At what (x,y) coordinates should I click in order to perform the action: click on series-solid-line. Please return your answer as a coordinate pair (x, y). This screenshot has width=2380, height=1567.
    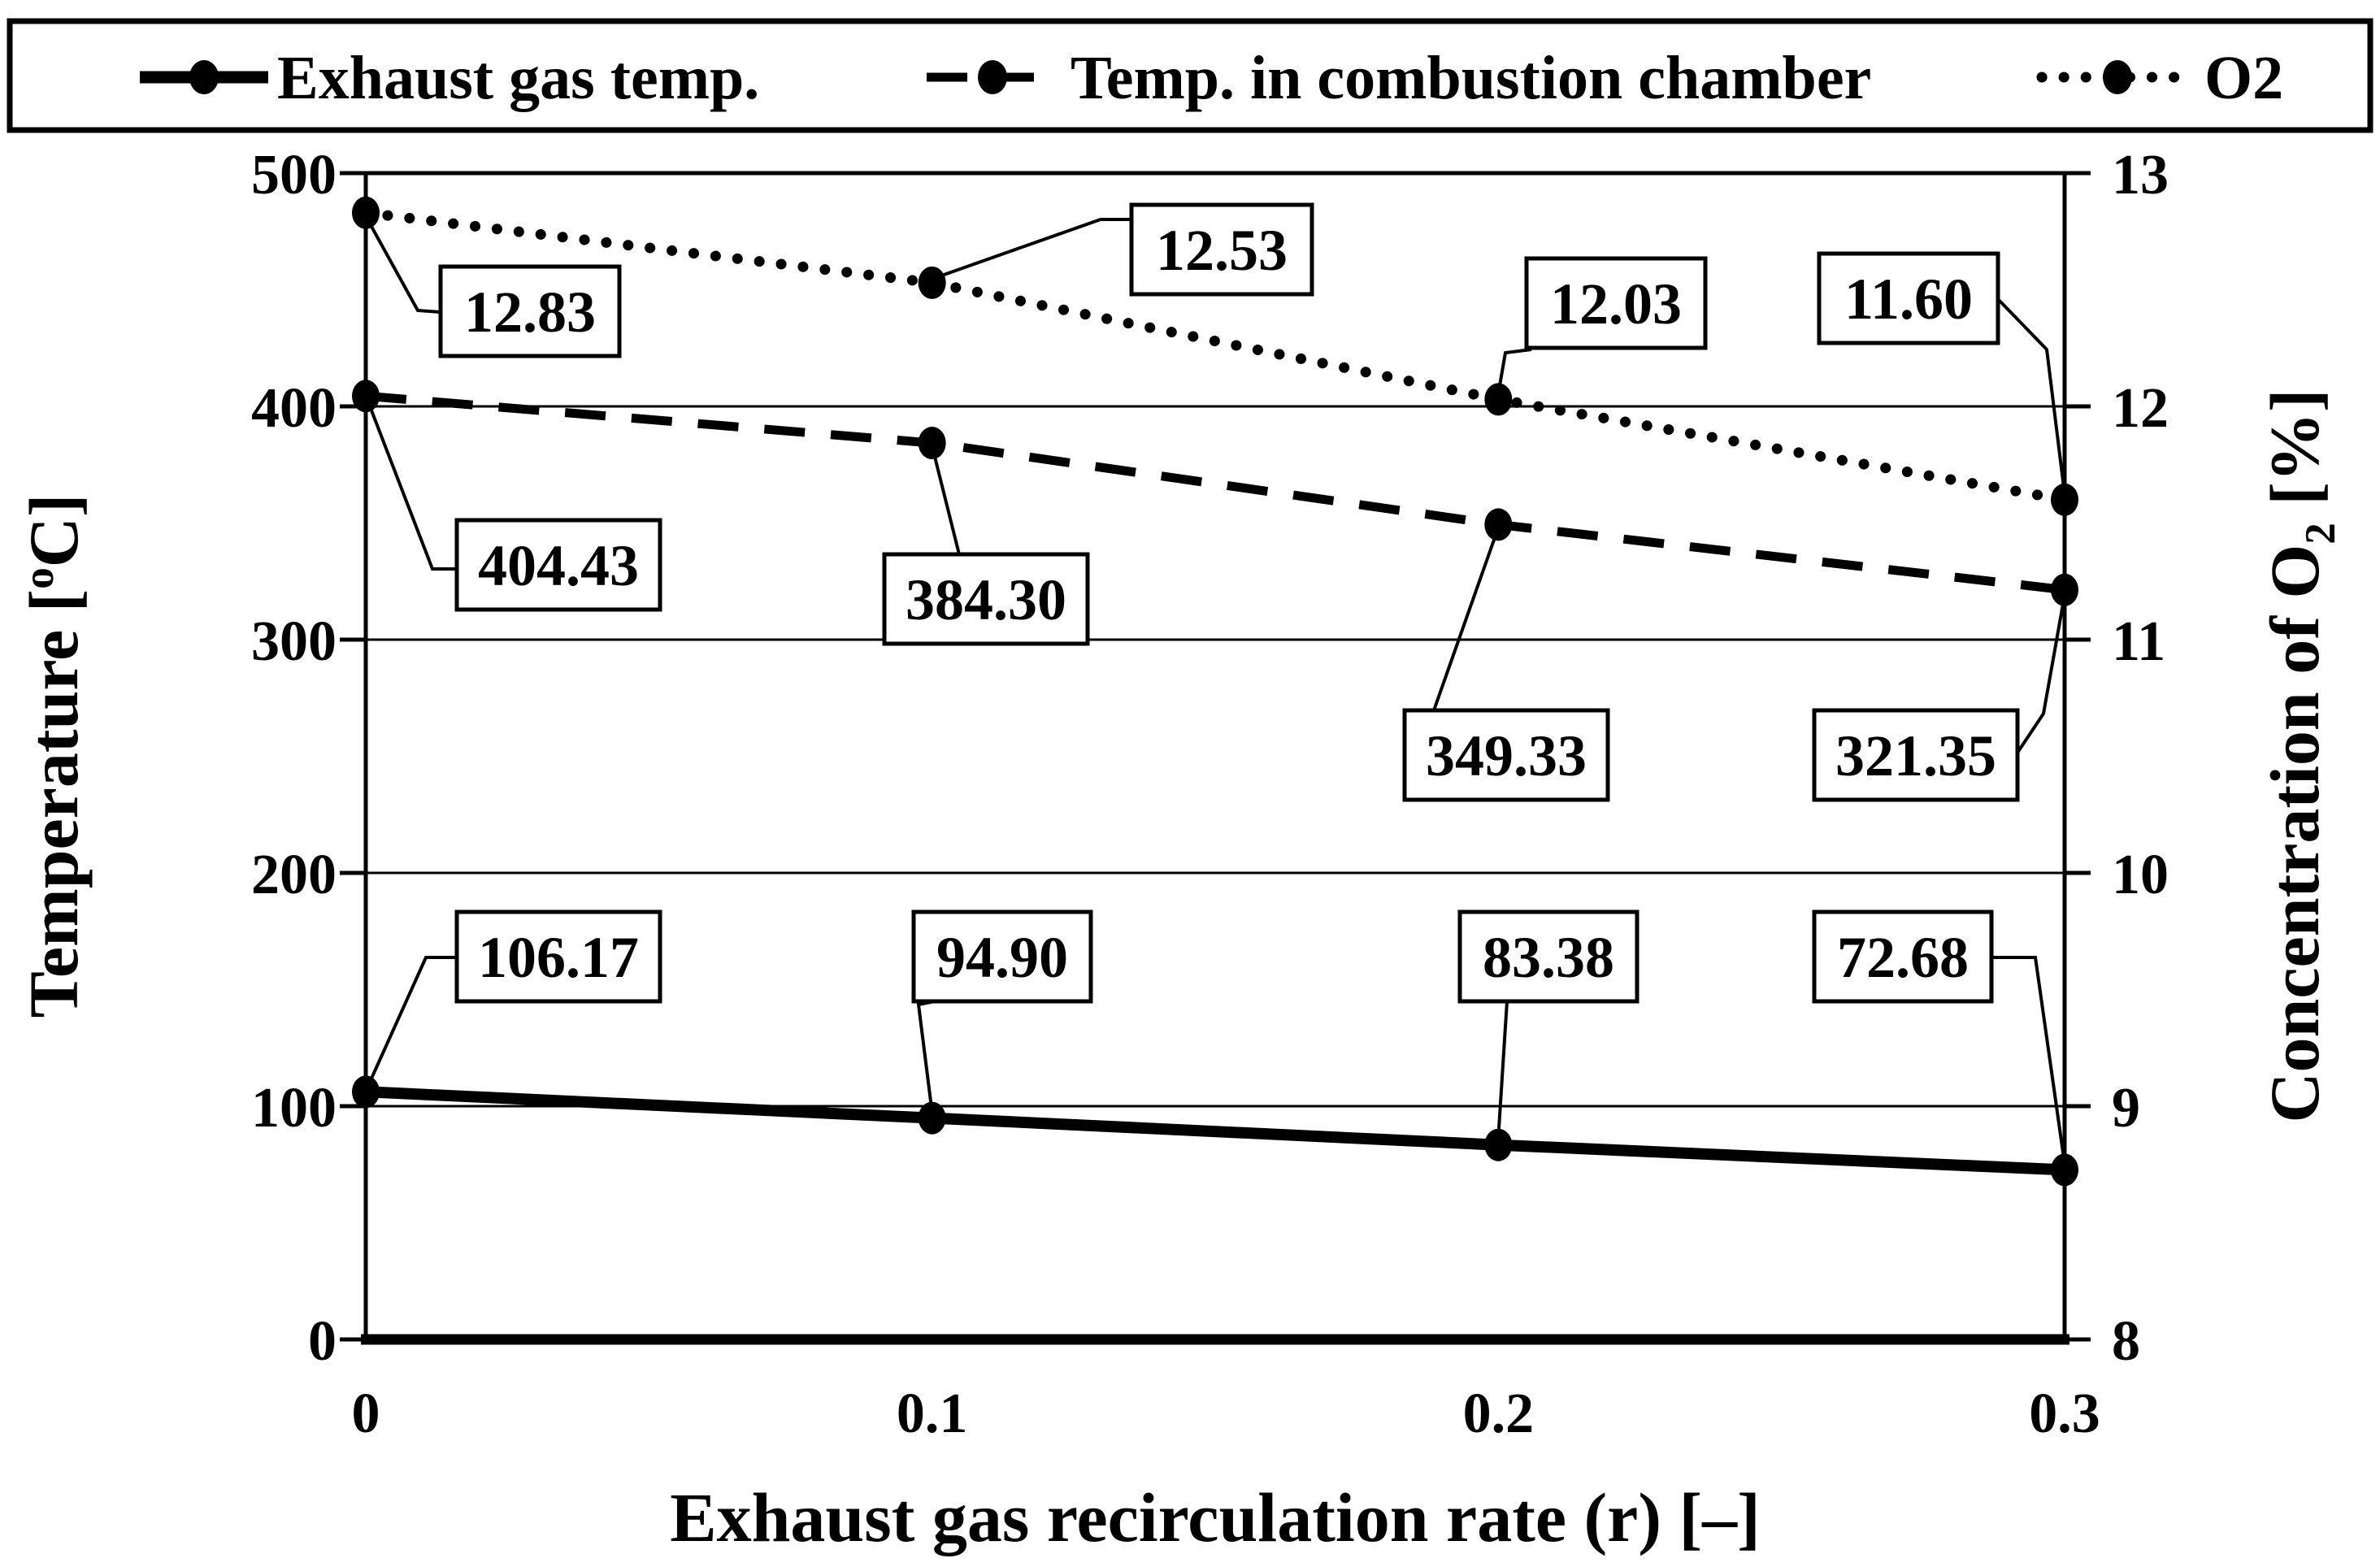
    Looking at the image, I should click on (1215, 1131).